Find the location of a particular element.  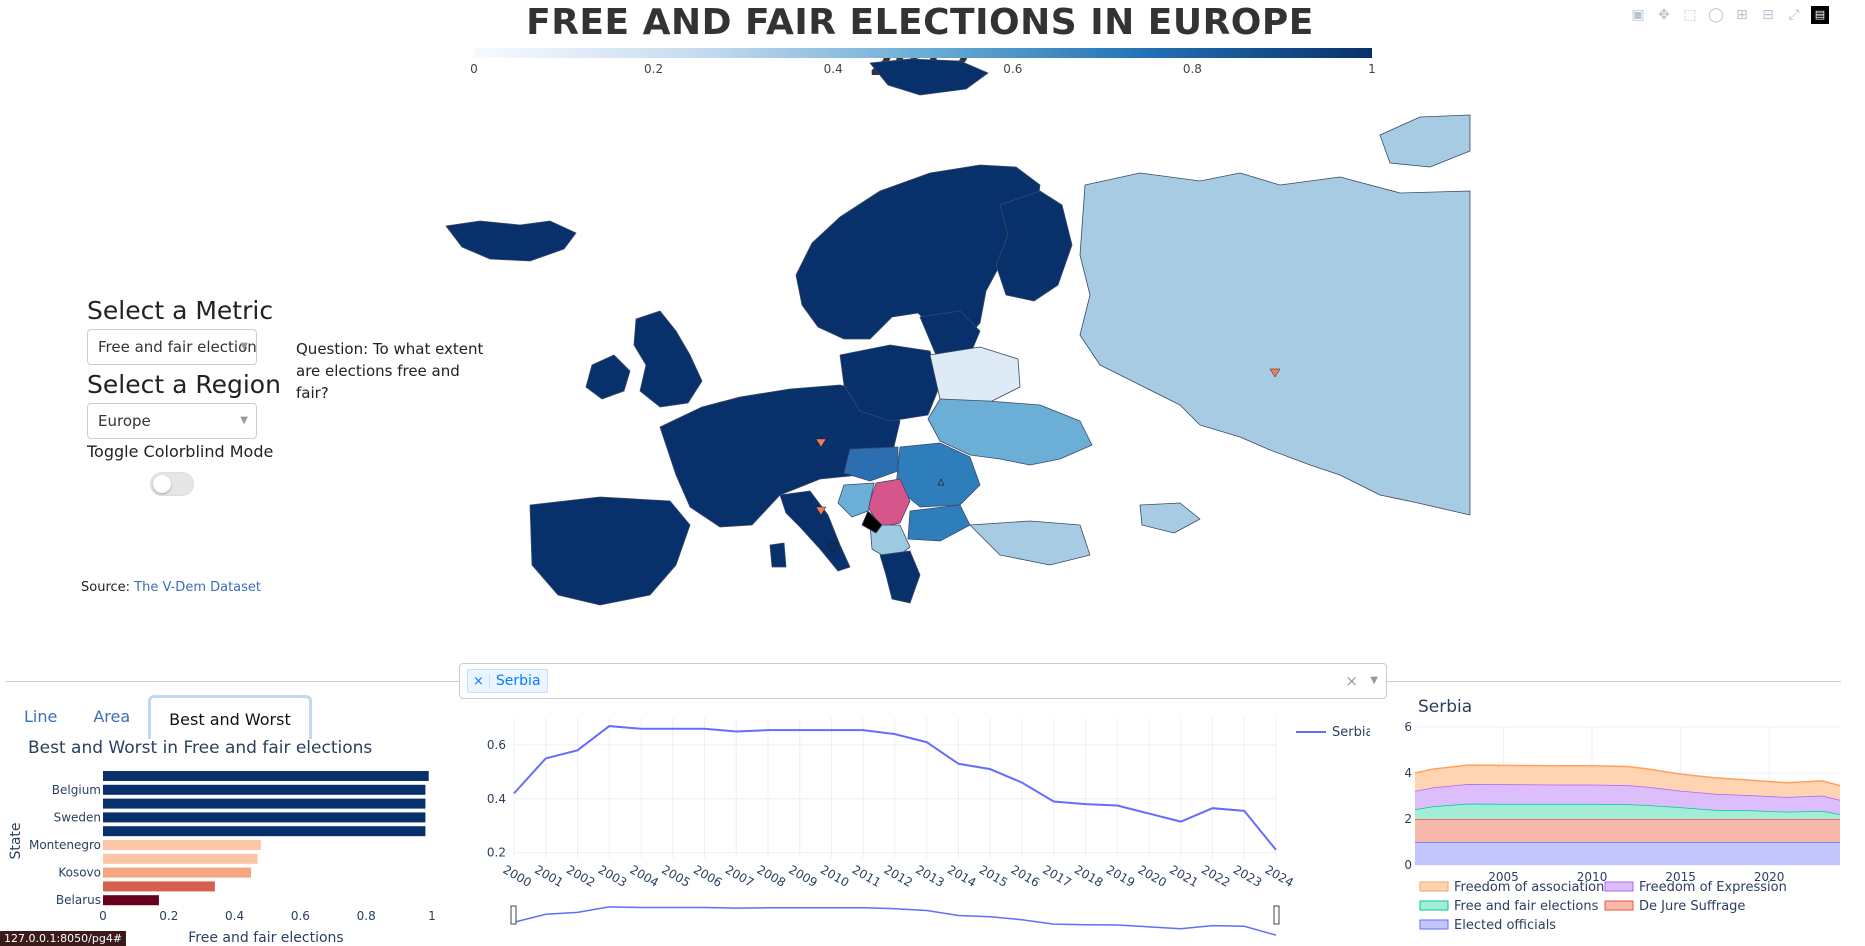

x-tick-label: 0.8 is located at coordinates (366, 916).